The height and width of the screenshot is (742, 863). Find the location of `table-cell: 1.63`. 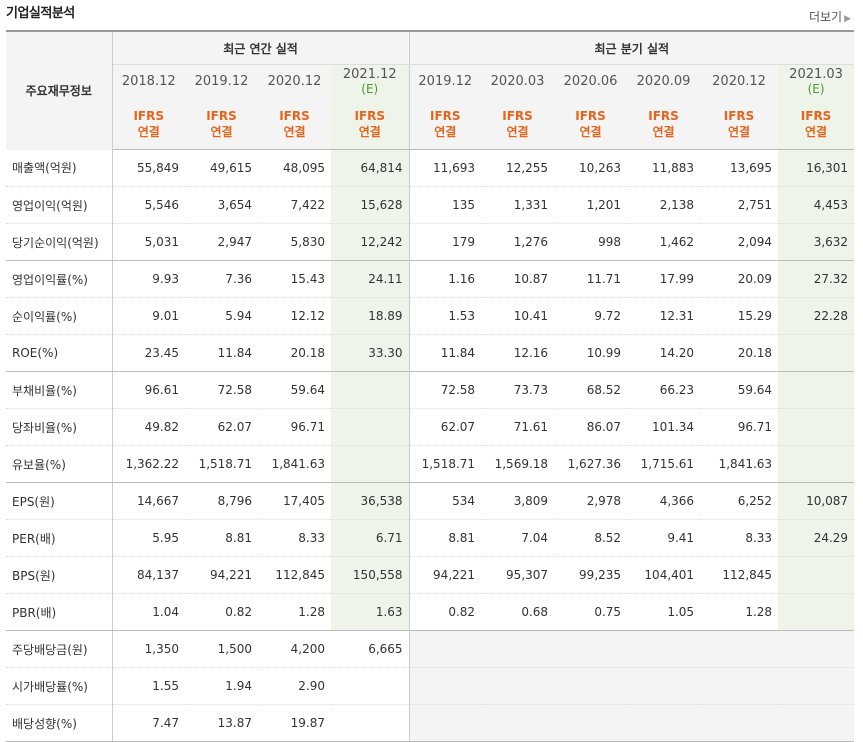

table-cell: 1.63 is located at coordinates (370, 612).